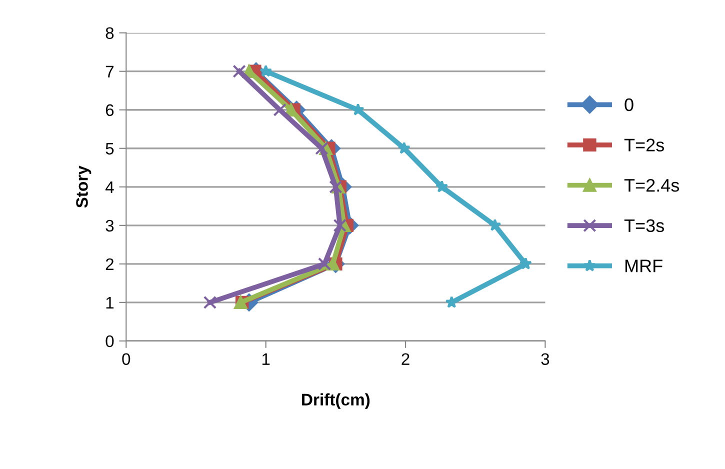  Describe the element at coordinates (126, 359) in the screenshot. I see `x-tick-label: 0` at that location.